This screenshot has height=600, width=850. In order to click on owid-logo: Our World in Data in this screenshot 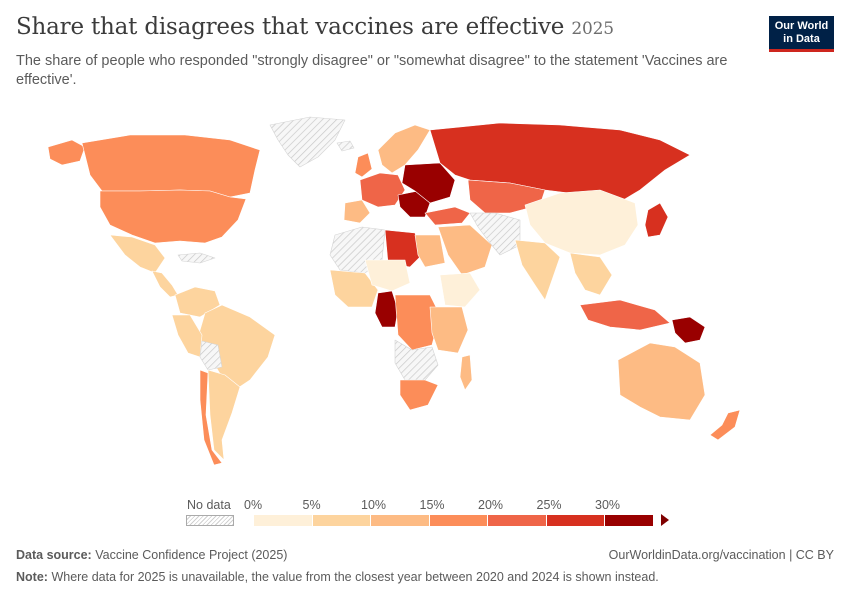, I will do `click(801, 34)`.